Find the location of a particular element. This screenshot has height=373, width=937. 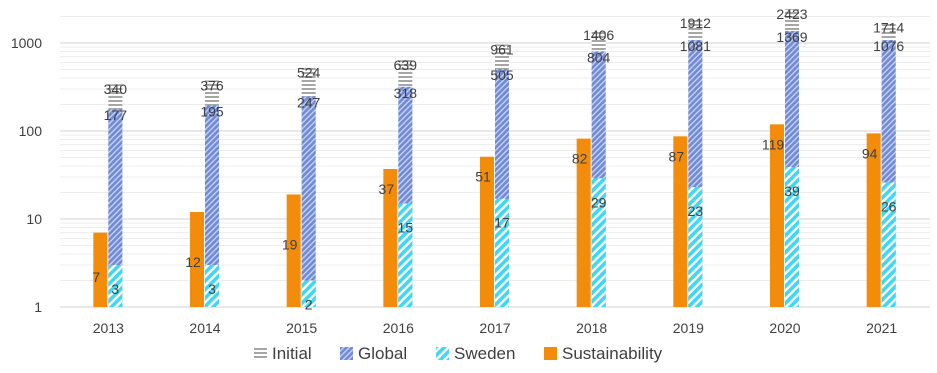

bar-sweden-2017 is located at coordinates (502, 252).